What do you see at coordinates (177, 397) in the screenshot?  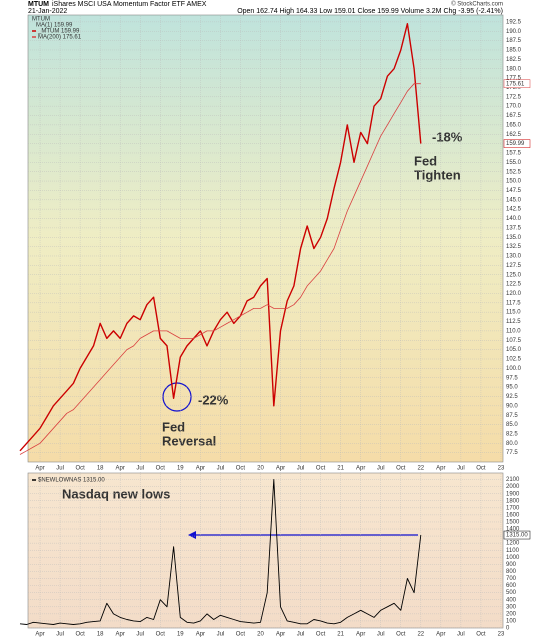 I see `circle-annotation` at bounding box center [177, 397].